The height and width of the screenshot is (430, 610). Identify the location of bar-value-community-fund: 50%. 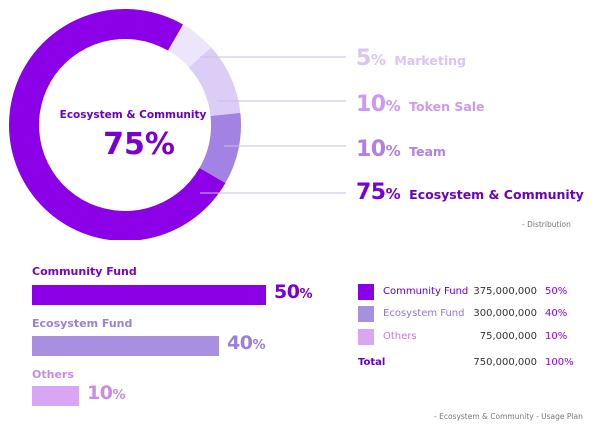
(293, 292).